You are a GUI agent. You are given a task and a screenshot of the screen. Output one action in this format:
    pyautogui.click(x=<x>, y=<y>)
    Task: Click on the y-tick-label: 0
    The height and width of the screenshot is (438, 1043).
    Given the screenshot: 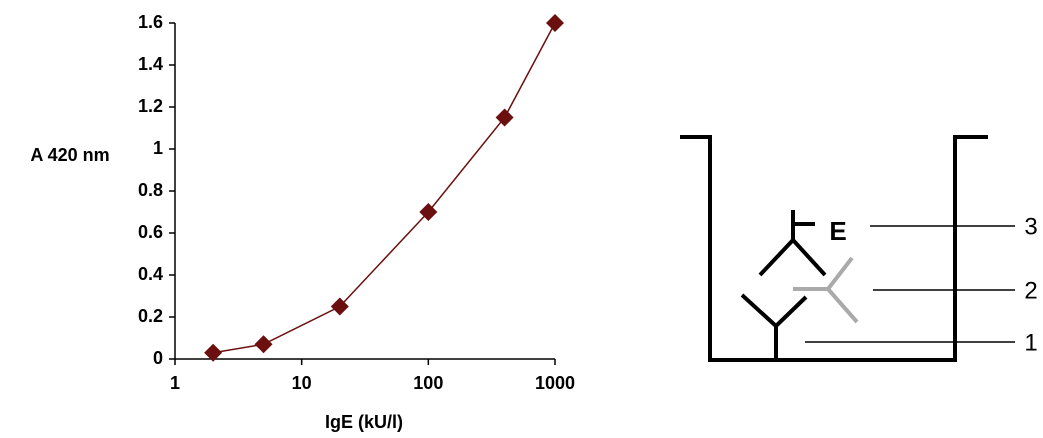 What is the action you would take?
    pyautogui.click(x=158, y=358)
    